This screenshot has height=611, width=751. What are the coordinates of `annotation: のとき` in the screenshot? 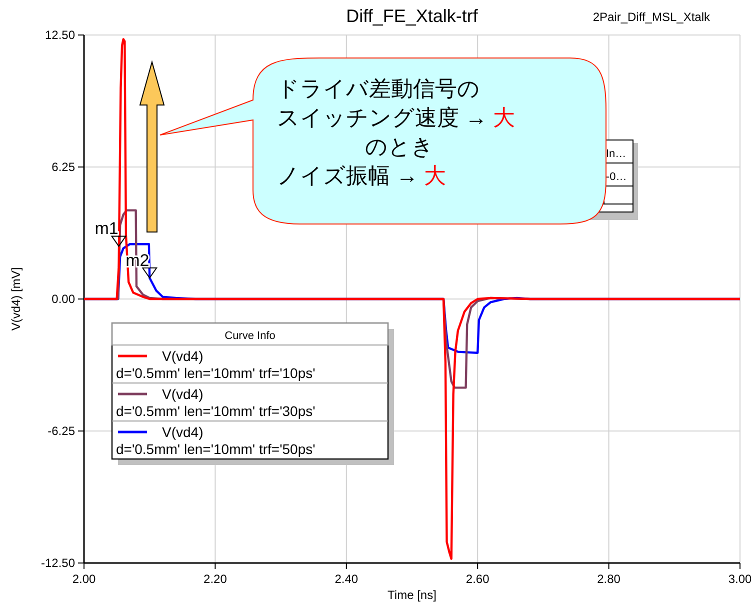 It's located at (355, 146).